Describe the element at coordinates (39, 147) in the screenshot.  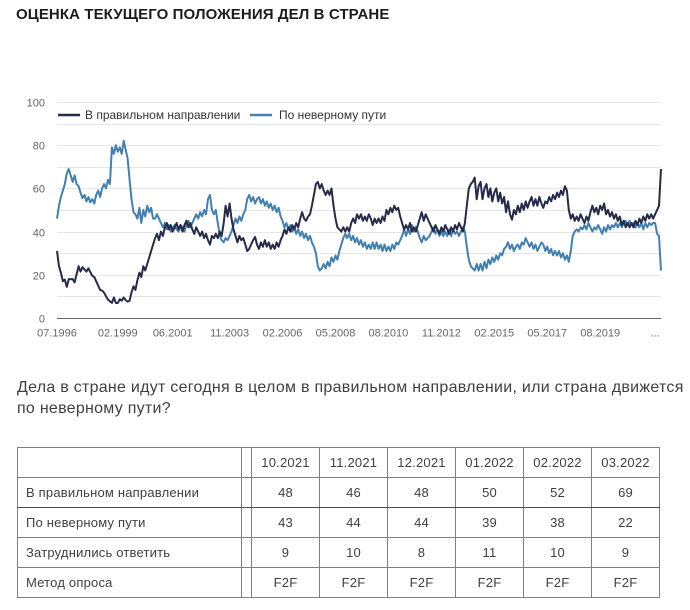
I see `svg-text: 80` at that location.